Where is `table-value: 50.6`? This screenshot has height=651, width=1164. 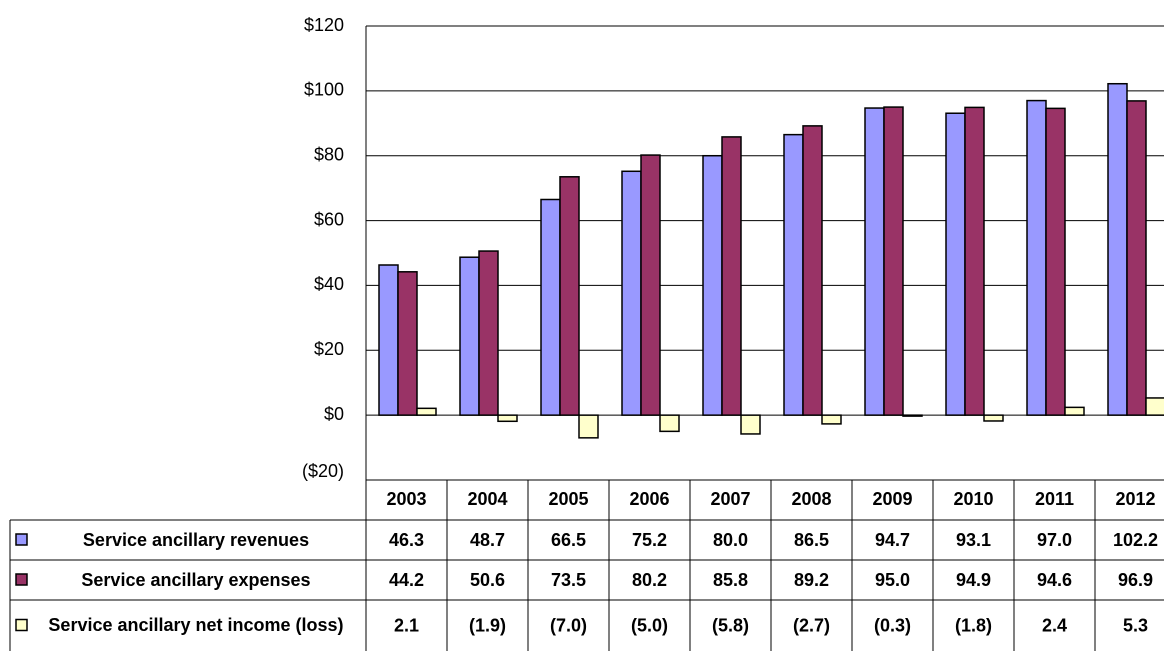 table-value: 50.6 is located at coordinates (487, 580).